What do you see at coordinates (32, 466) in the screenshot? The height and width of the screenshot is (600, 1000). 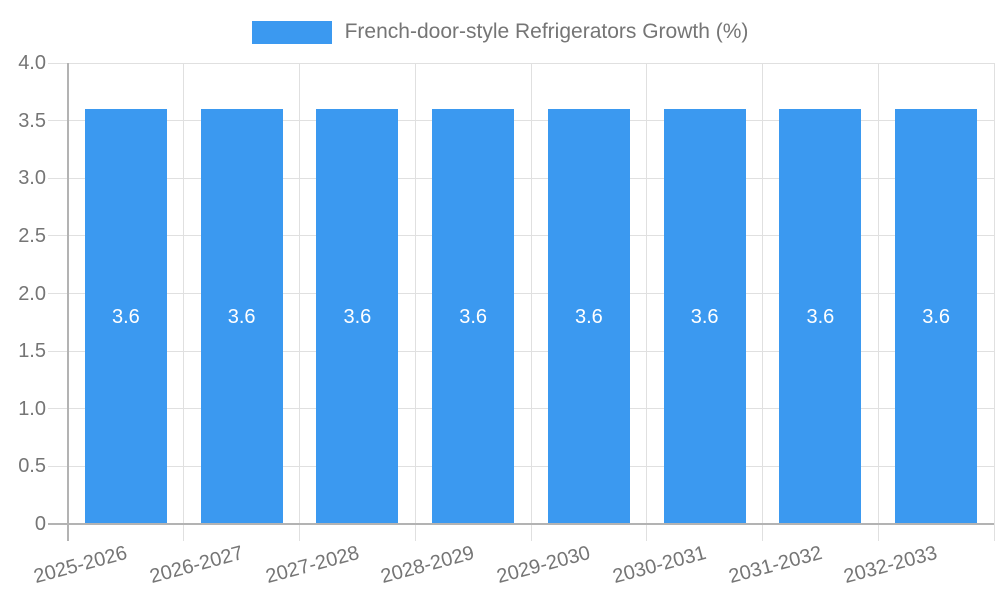 I see `y-tick-label: 0.5` at bounding box center [32, 466].